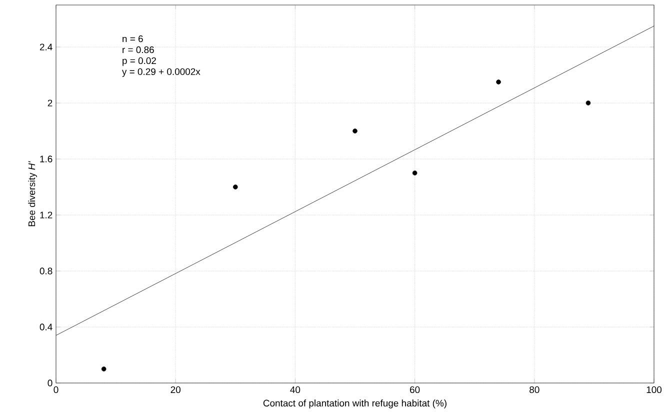 The width and height of the screenshot is (666, 412). I want to click on y-tick-label: 2.4, so click(46, 47).